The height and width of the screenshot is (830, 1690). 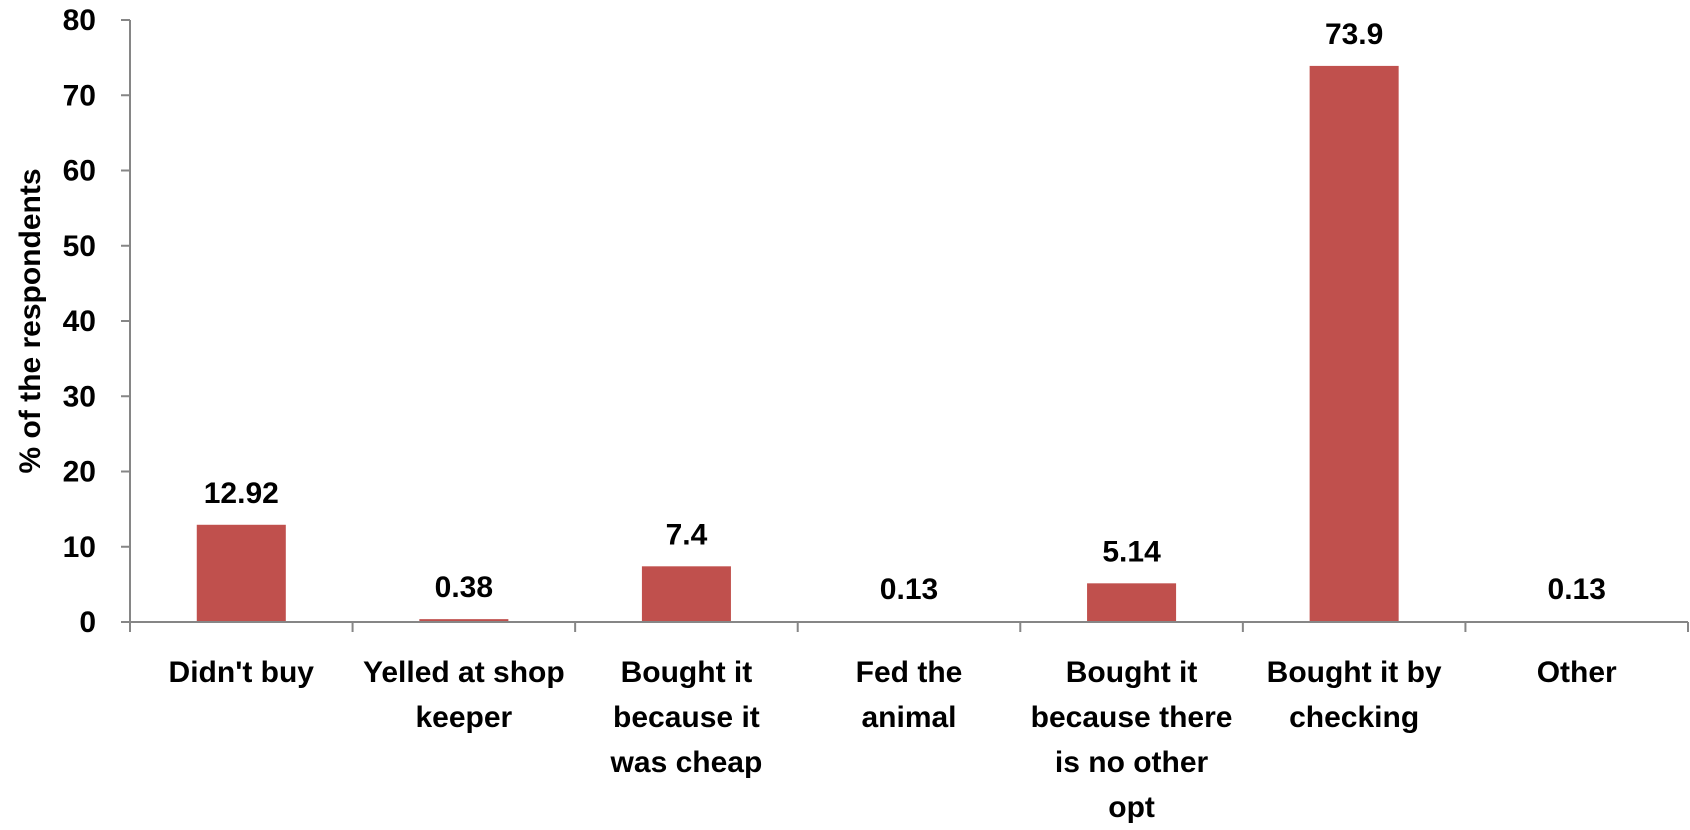 What do you see at coordinates (79, 95) in the screenshot?
I see `y-tick-label: 70` at bounding box center [79, 95].